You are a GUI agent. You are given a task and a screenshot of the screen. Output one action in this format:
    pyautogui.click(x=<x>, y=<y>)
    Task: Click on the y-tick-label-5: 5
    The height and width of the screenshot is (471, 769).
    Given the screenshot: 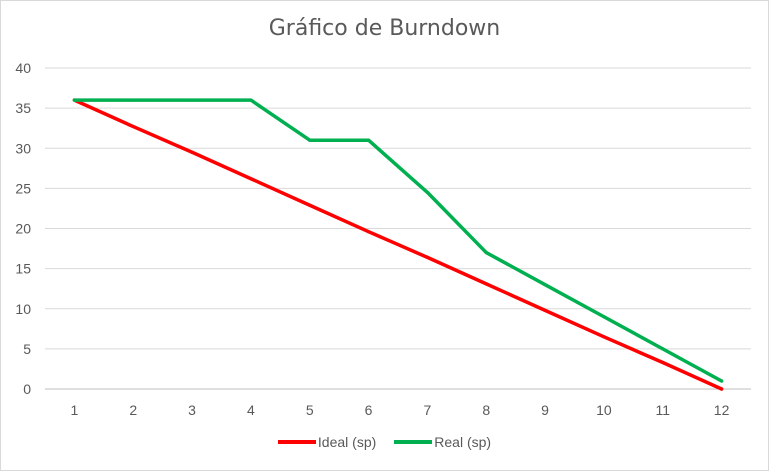 What is the action you would take?
    pyautogui.click(x=27, y=349)
    